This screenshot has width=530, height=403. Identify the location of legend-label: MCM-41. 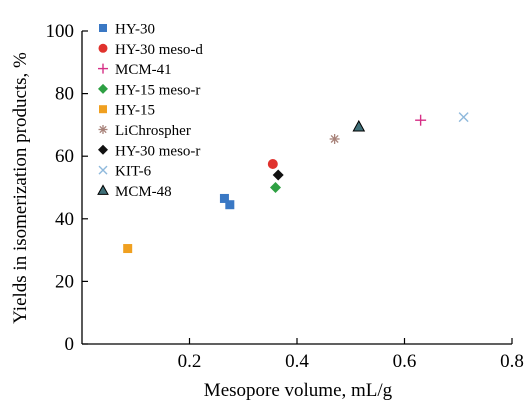
(143, 70).